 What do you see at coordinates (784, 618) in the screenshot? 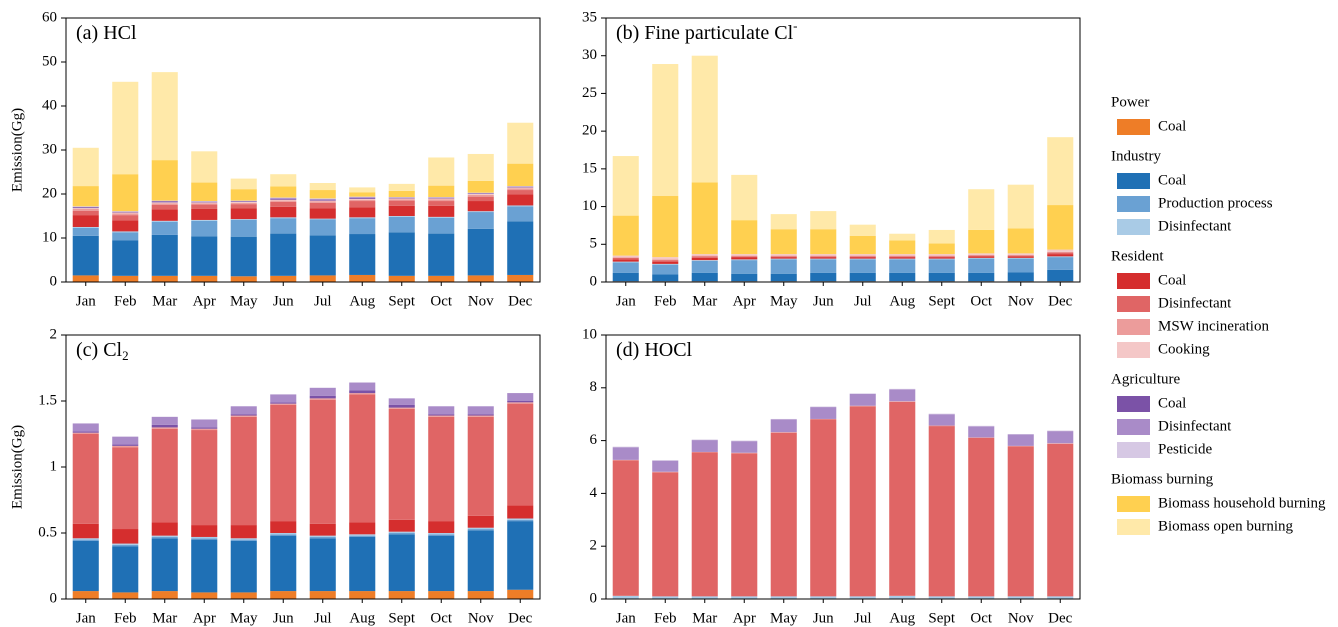
I see `x-tick-label: May` at bounding box center [784, 618].